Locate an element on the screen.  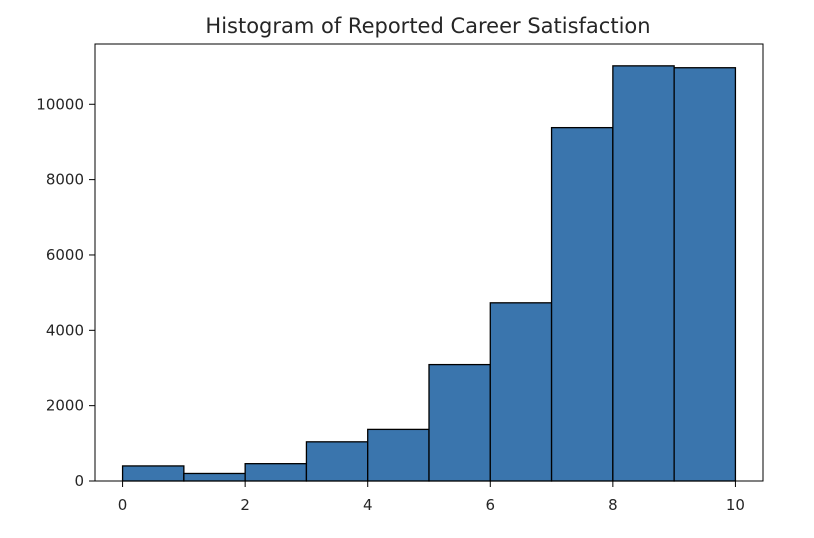
y-tick-label: 2000 is located at coordinates (65, 406).